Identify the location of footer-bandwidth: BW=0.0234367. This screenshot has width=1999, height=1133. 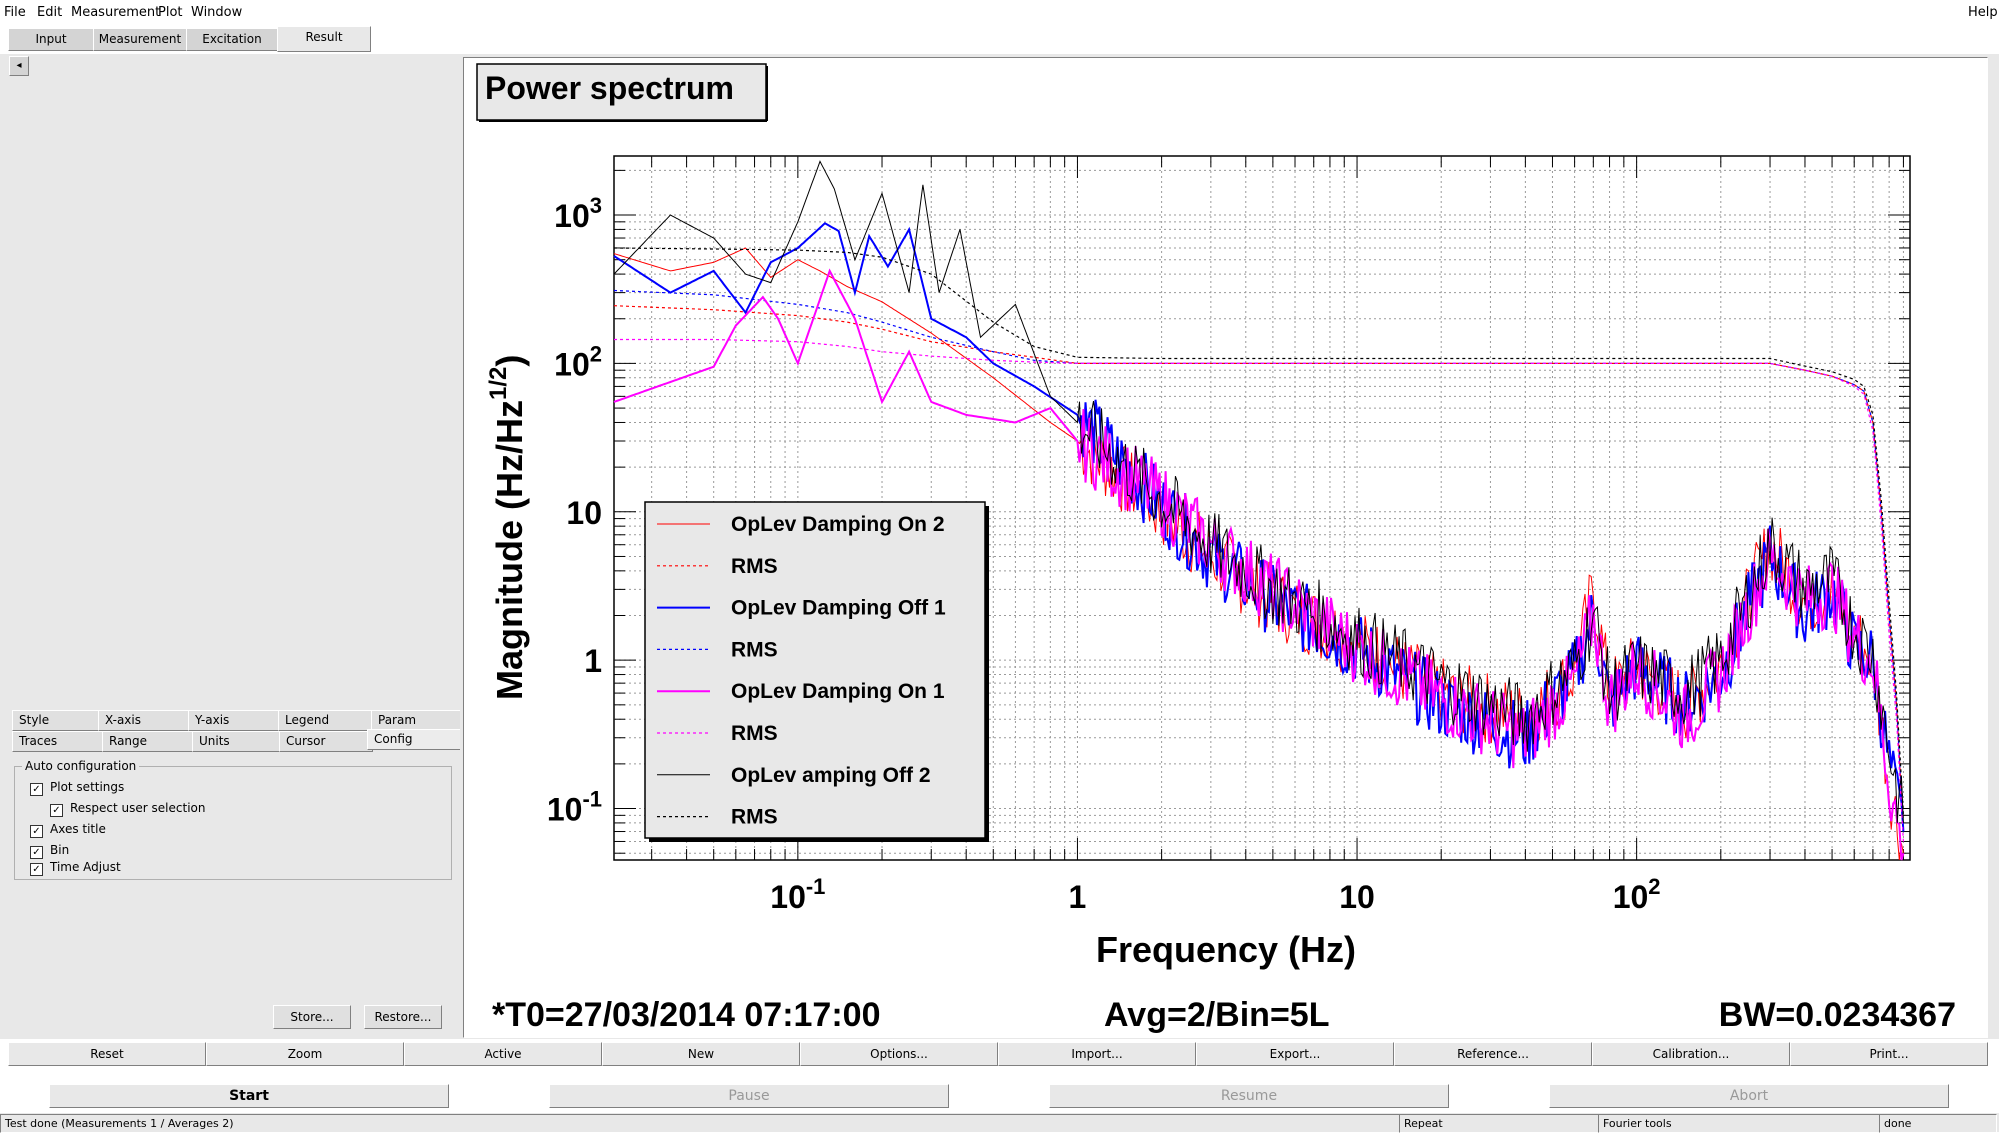
(1837, 1015).